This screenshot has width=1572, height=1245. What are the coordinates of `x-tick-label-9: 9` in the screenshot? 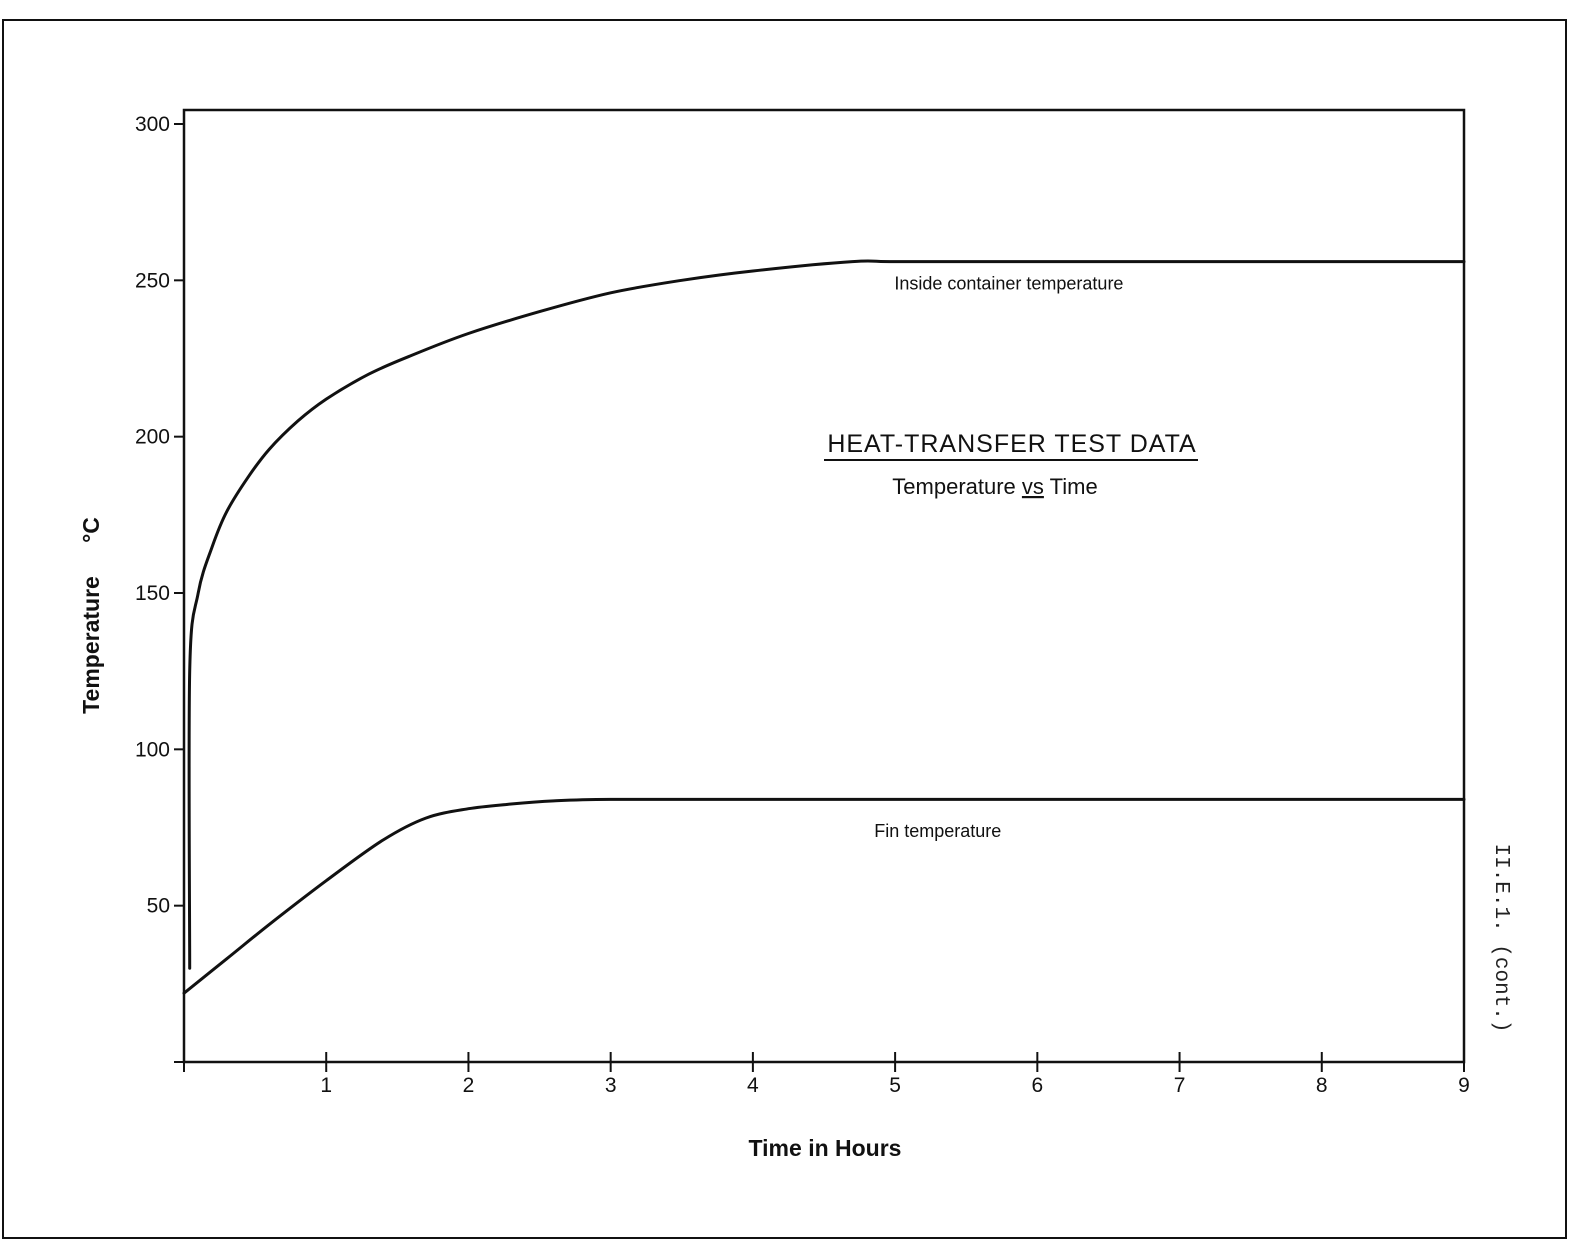 It's located at (1464, 1085).